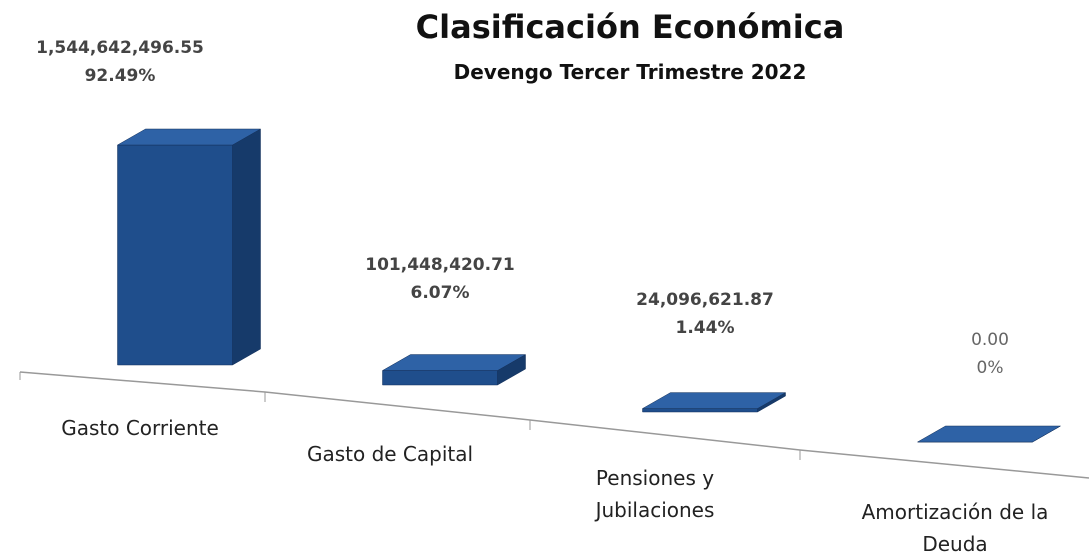 The width and height of the screenshot is (1089, 560). Describe the element at coordinates (390, 454) in the screenshot. I see `x-tick-label: Gasto de Capital` at that location.